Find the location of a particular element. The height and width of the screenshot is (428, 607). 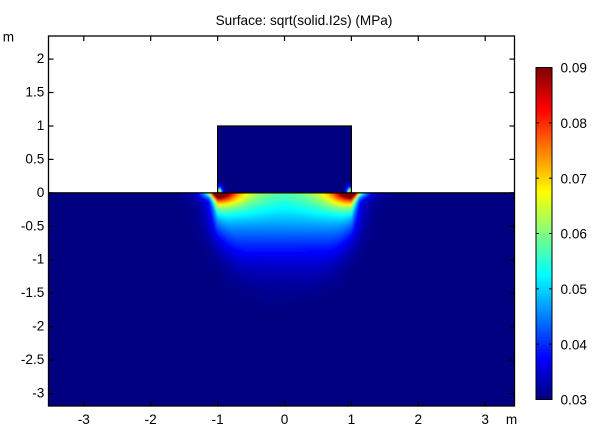

svg-text: 0.07 is located at coordinates (574, 178).